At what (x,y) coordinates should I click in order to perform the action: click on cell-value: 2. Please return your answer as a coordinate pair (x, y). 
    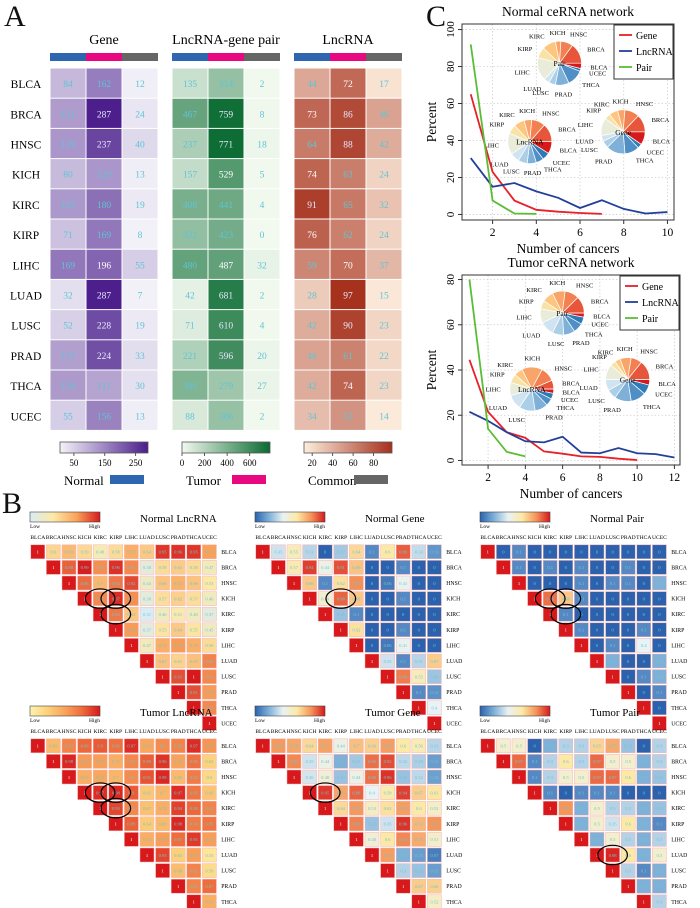
    Looking at the image, I should click on (262, 417).